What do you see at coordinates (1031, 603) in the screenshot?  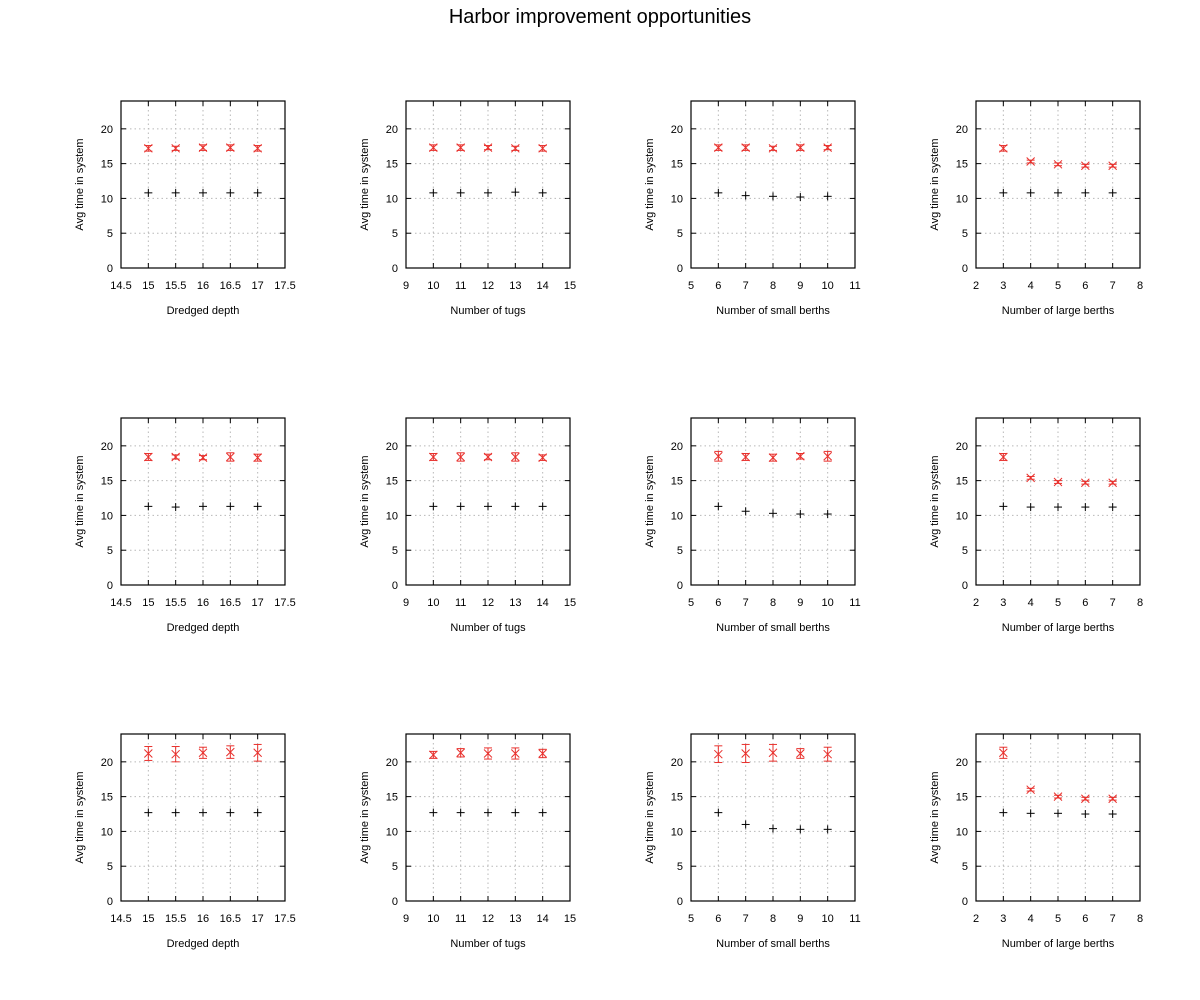 I see `x-tick-label: 4` at bounding box center [1031, 603].